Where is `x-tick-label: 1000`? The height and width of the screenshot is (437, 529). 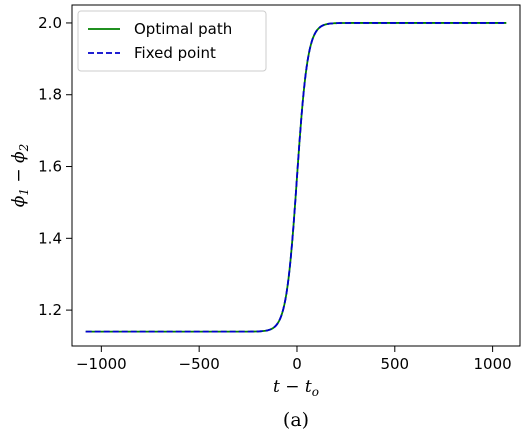 x-tick-label: 1000 is located at coordinates (493, 364).